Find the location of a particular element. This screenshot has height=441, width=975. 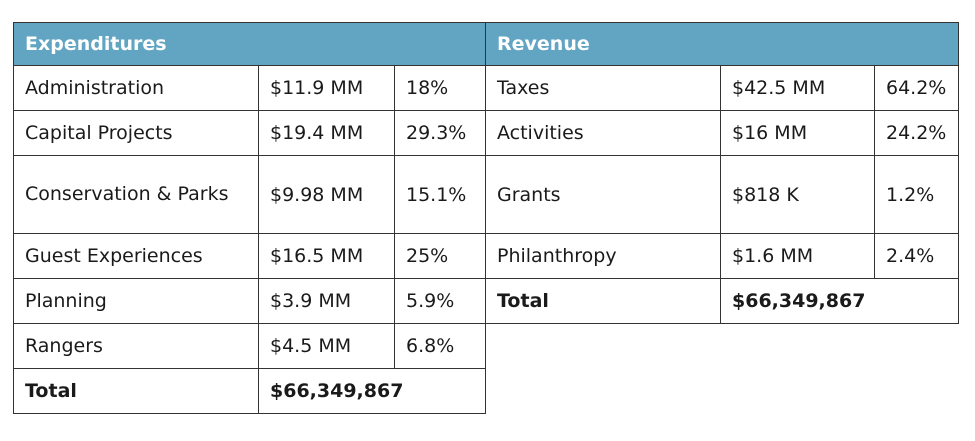

table-row: Guest Experiences $16.5 MM 25% is located at coordinates (249, 256).